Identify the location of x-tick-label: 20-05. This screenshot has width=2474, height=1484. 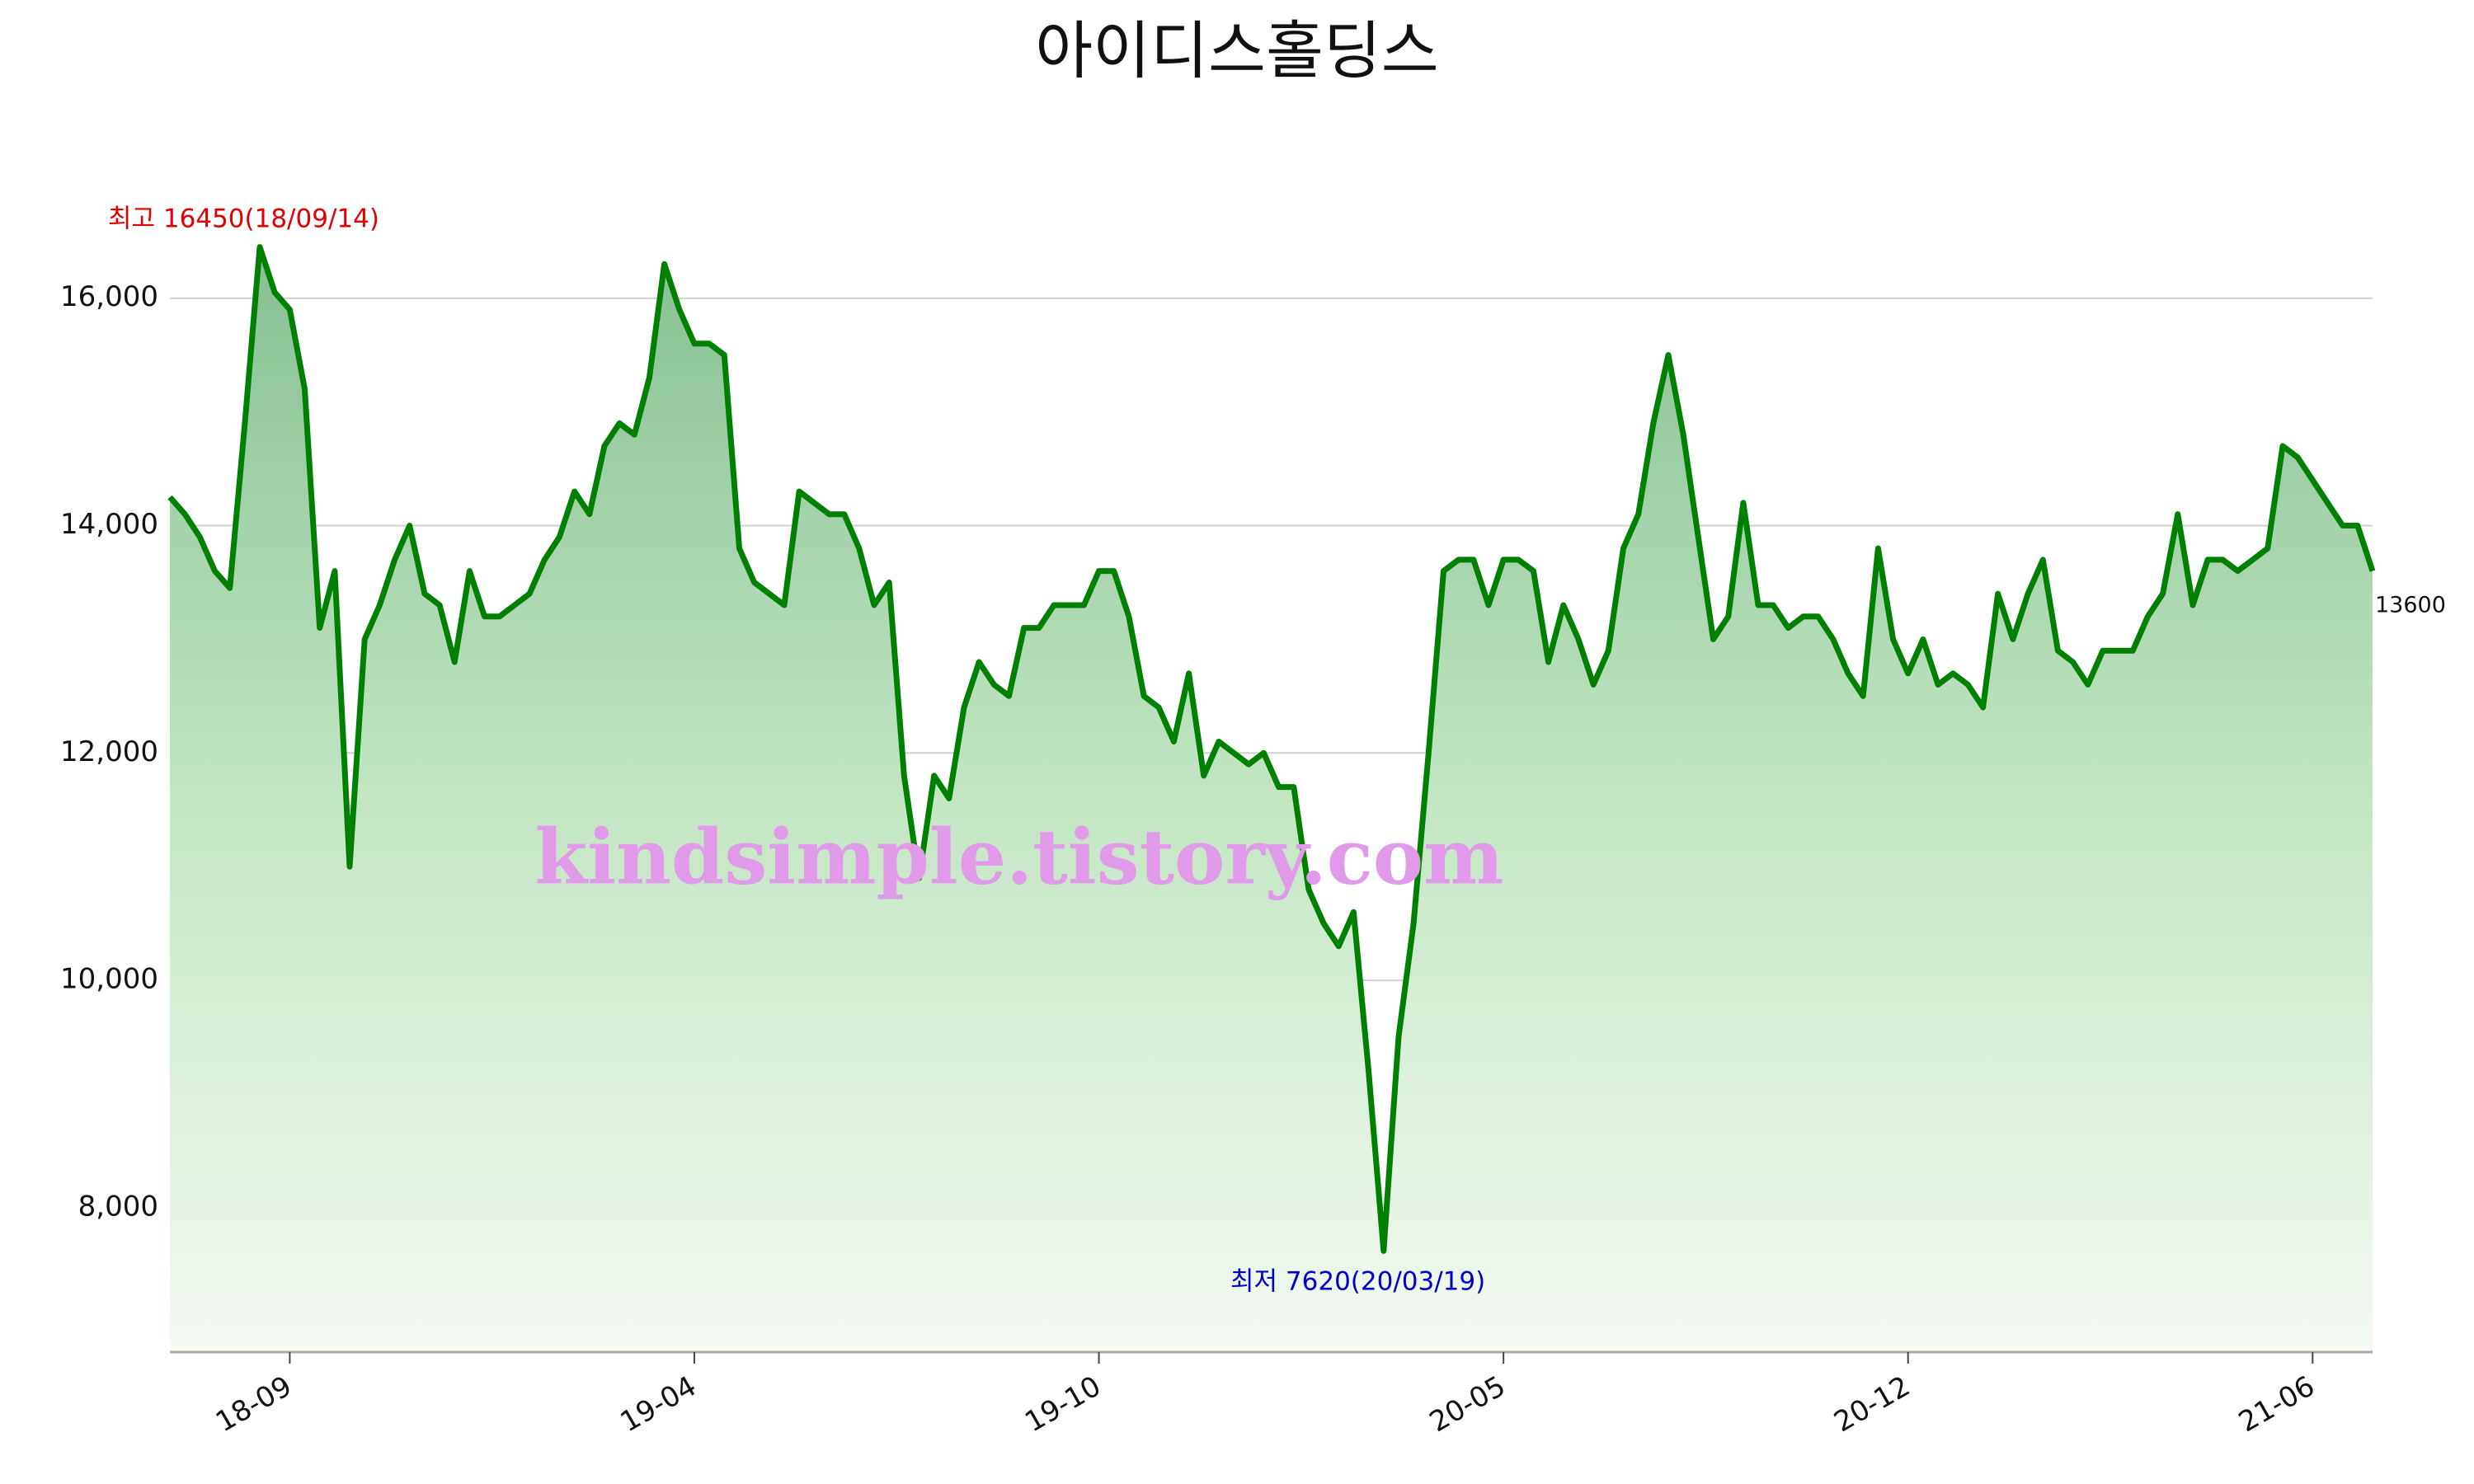
(1468, 1404).